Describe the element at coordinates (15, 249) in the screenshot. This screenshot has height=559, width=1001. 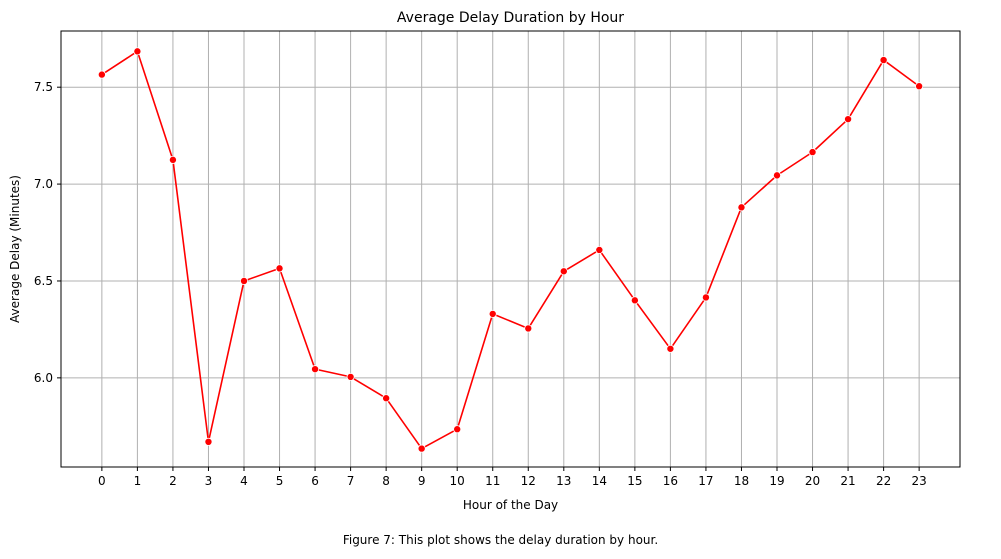
I see `y-axis-label: Average Delay (Minutes)` at that location.